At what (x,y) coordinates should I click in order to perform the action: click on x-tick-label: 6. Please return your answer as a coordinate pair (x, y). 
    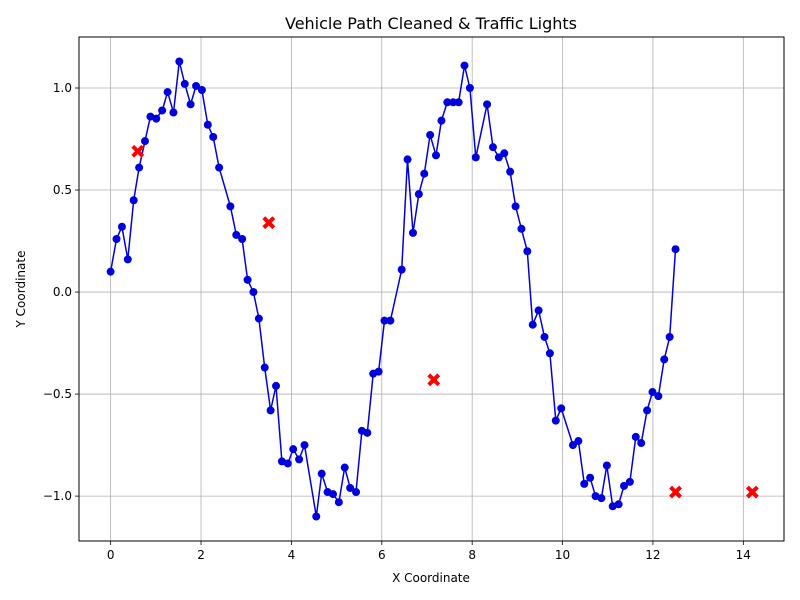
    Looking at the image, I should click on (382, 555).